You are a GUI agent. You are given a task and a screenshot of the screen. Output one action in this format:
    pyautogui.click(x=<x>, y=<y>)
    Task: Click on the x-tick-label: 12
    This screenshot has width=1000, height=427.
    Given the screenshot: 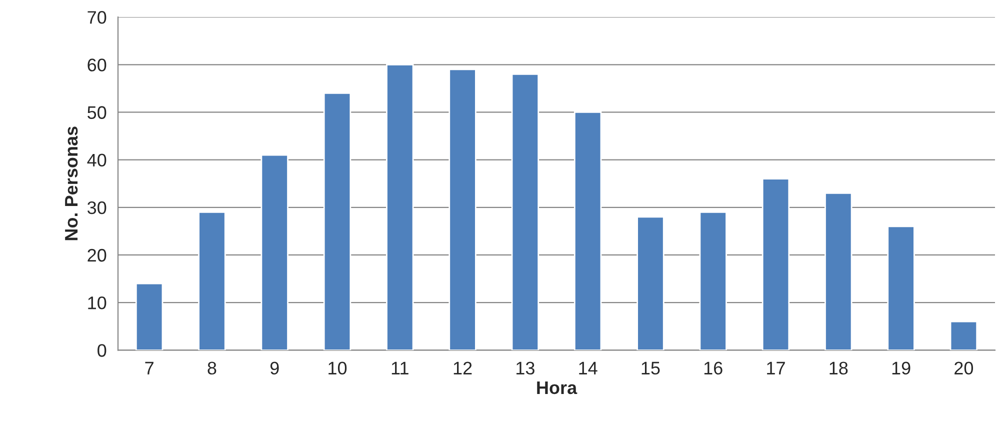 What is the action you would take?
    pyautogui.click(x=463, y=368)
    